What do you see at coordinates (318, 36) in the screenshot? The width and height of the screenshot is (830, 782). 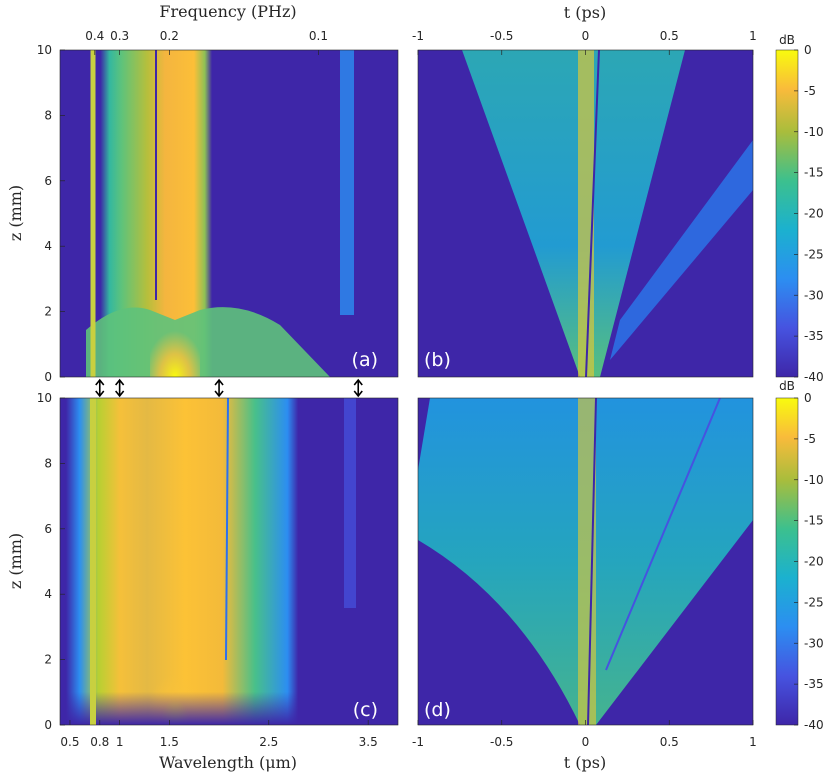 I see `top-frequency-tick-label: 0.1` at bounding box center [318, 36].